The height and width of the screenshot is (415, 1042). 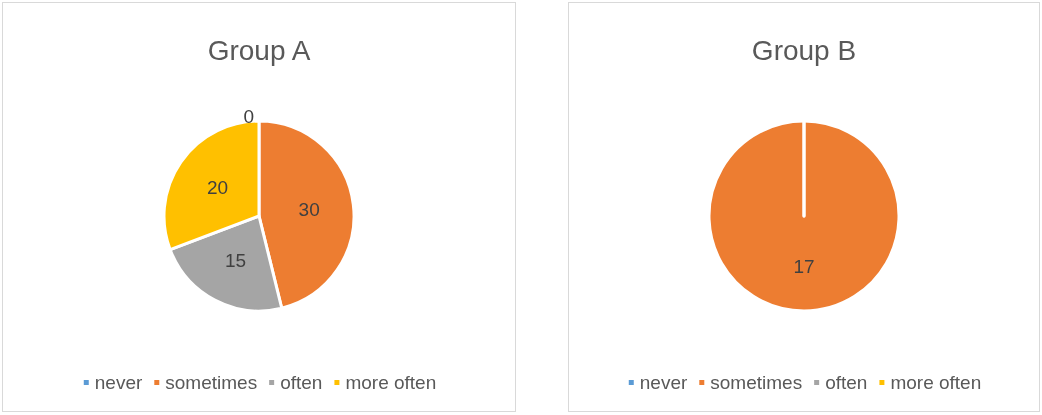 I want to click on text: 0, so click(x=248, y=116).